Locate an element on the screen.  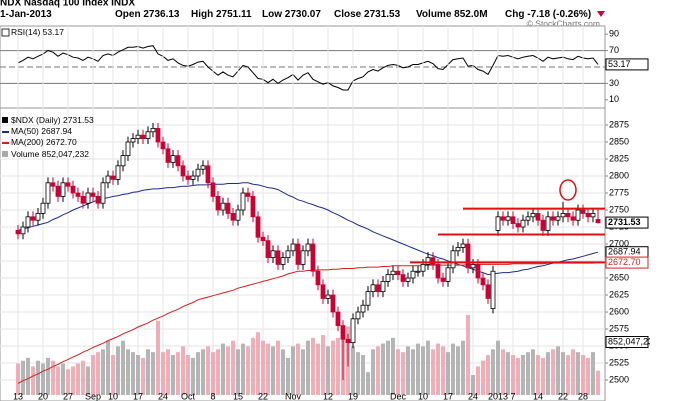
x-tick-label: 7 is located at coordinates (512, 396).